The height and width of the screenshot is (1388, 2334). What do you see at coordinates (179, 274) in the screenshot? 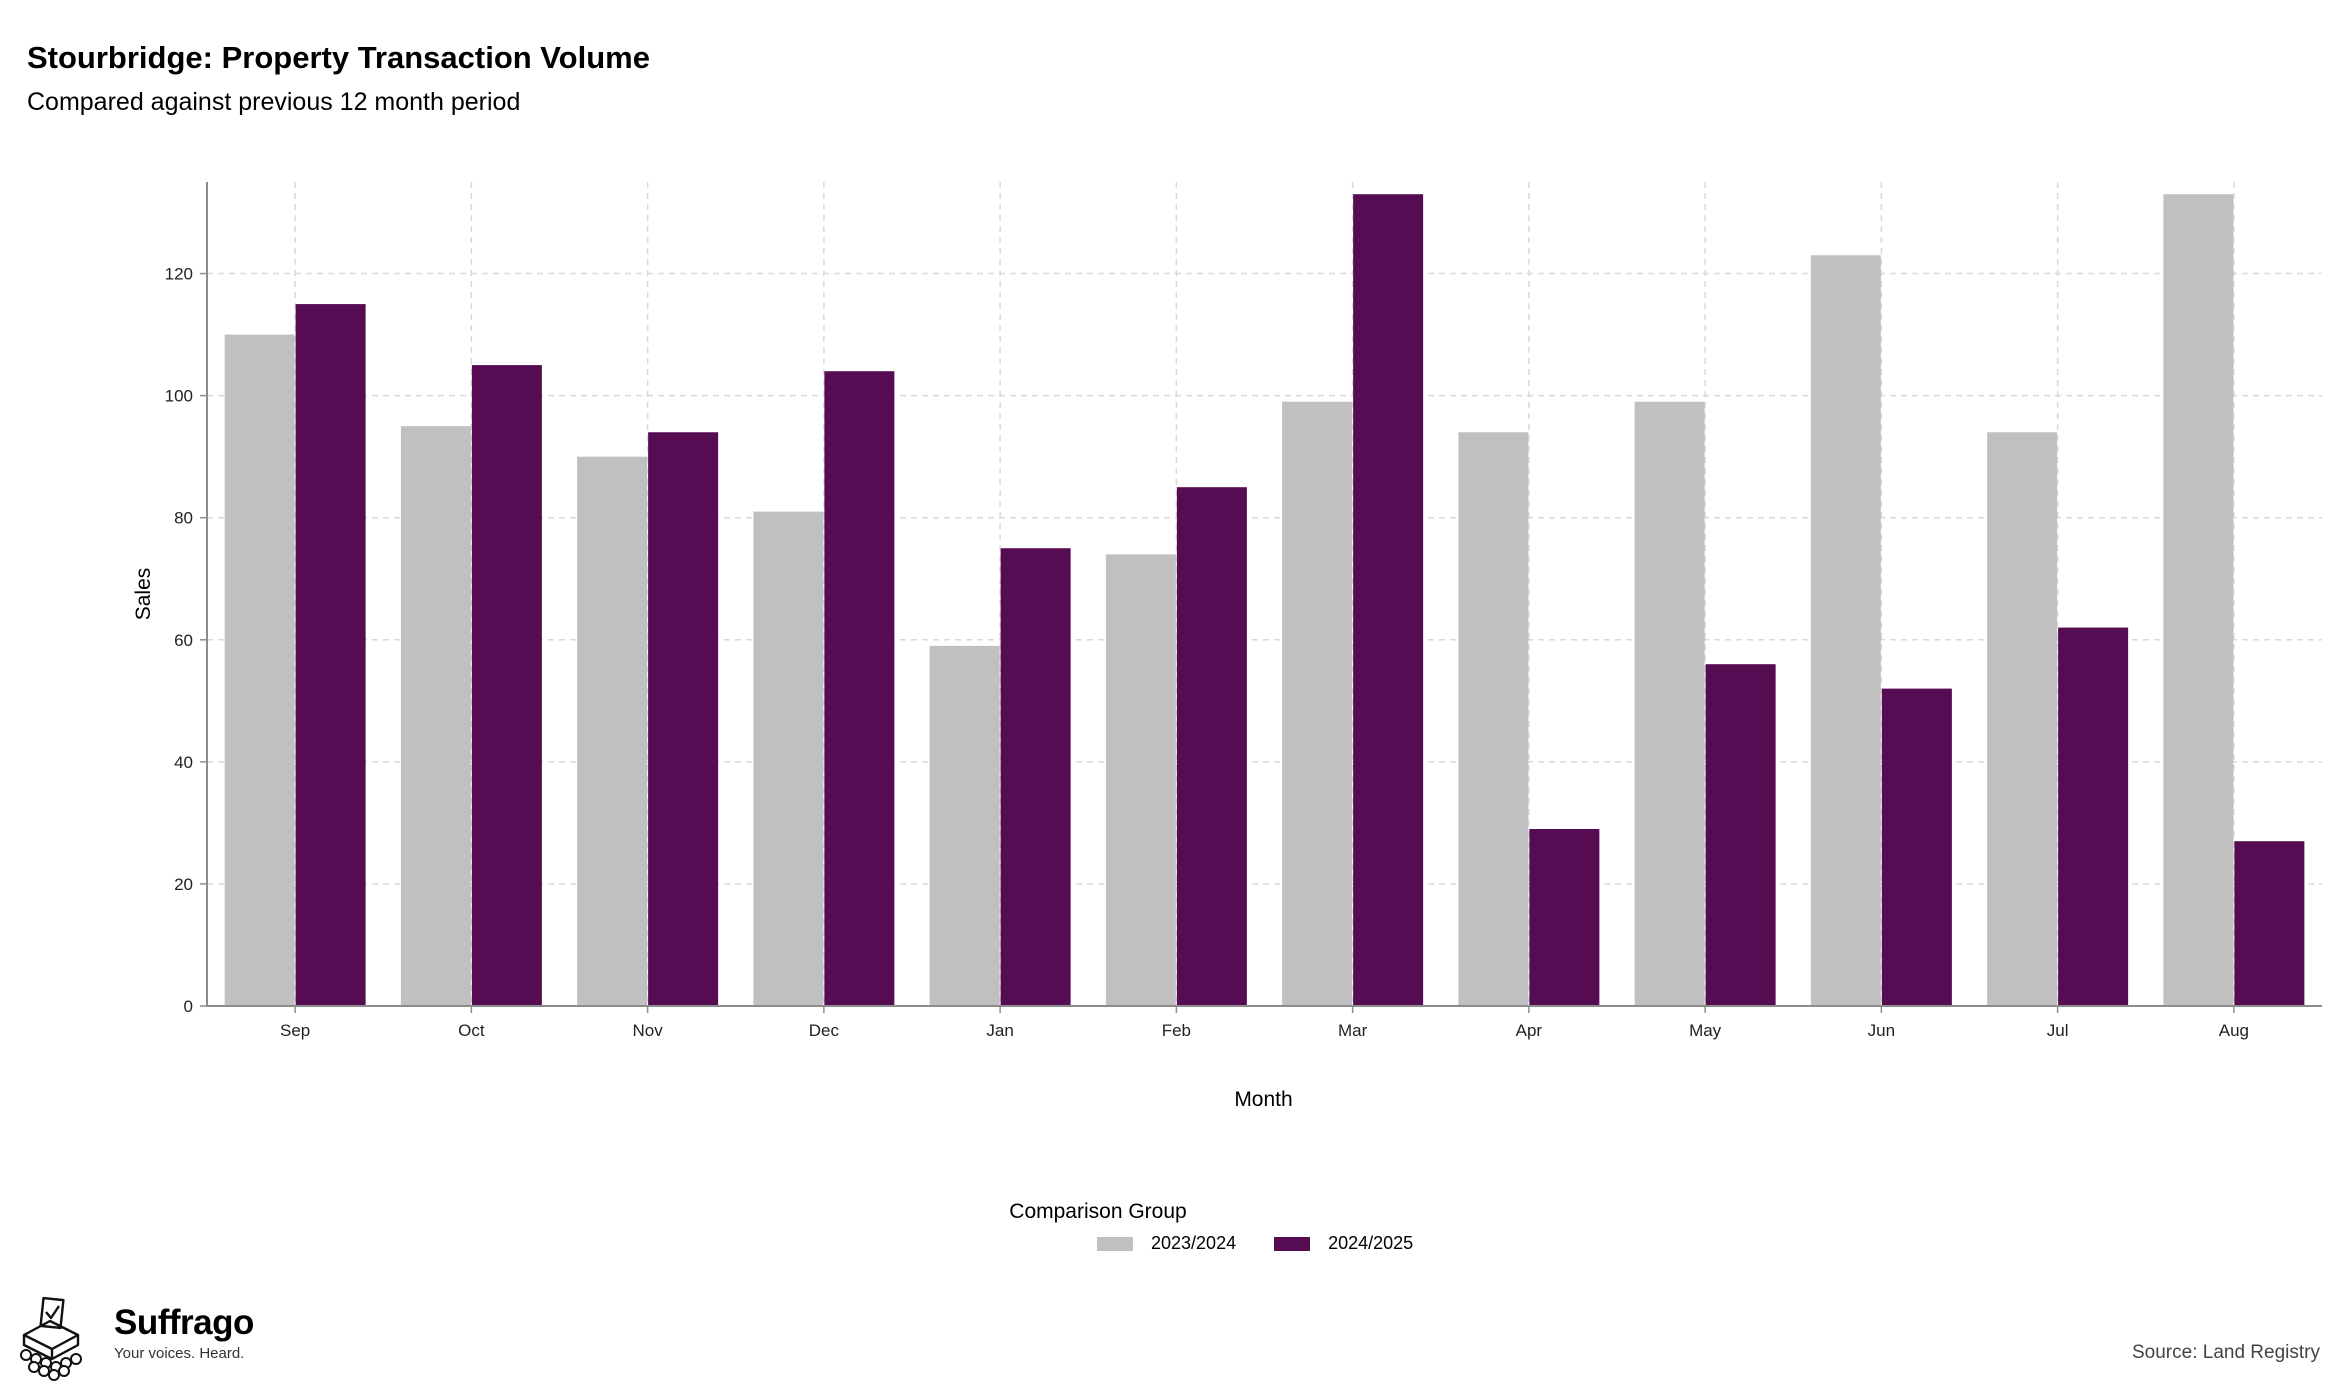
I see `y-tick-label: 120` at bounding box center [179, 274].